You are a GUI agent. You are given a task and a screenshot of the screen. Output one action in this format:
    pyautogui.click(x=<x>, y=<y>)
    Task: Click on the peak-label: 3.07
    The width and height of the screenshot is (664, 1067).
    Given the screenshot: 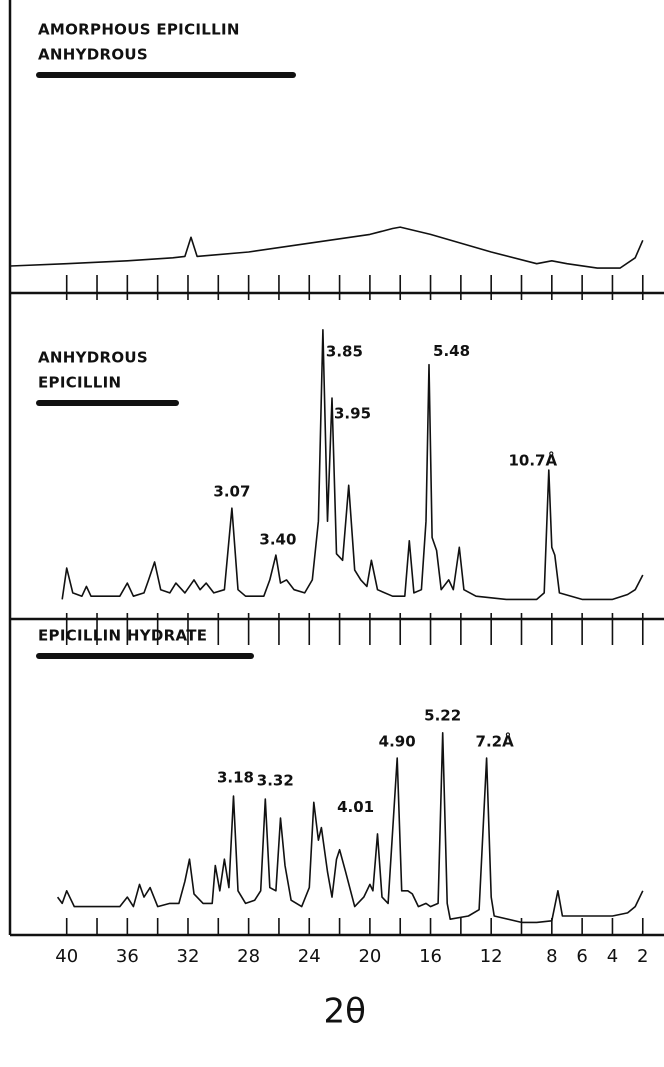 What is the action you would take?
    pyautogui.click(x=231, y=492)
    